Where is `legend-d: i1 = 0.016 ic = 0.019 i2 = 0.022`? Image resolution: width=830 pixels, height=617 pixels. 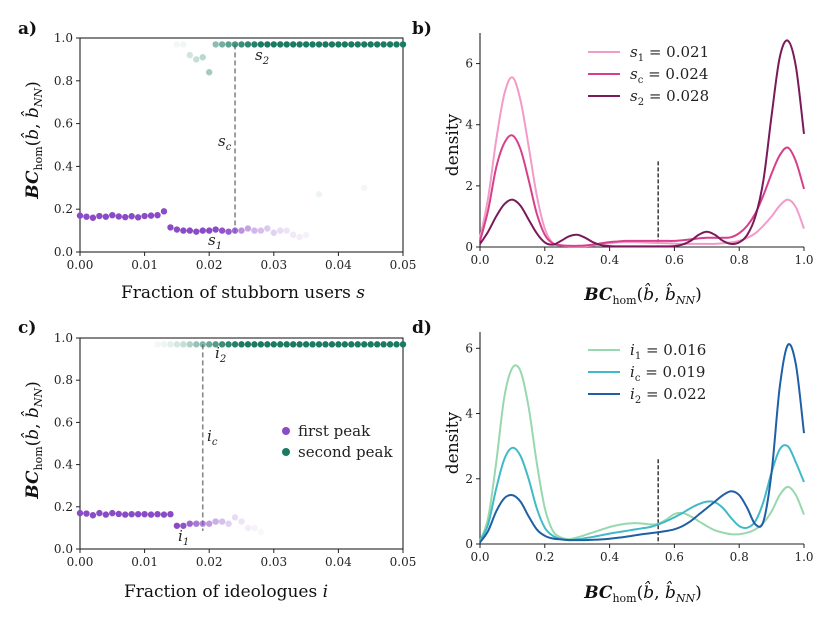 legend-d: i1 = 0.016 ic = 0.019 i2 = 0.022 is located at coordinates (647, 373).